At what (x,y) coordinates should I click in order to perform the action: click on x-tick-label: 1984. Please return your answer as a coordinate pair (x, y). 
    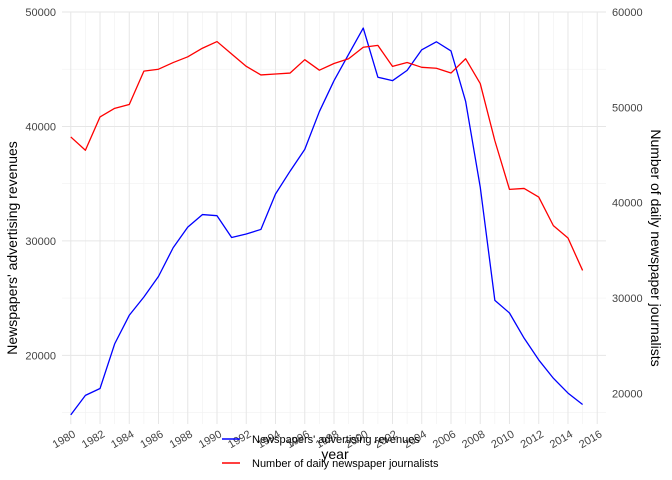
    Looking at the image, I should click on (122, 439).